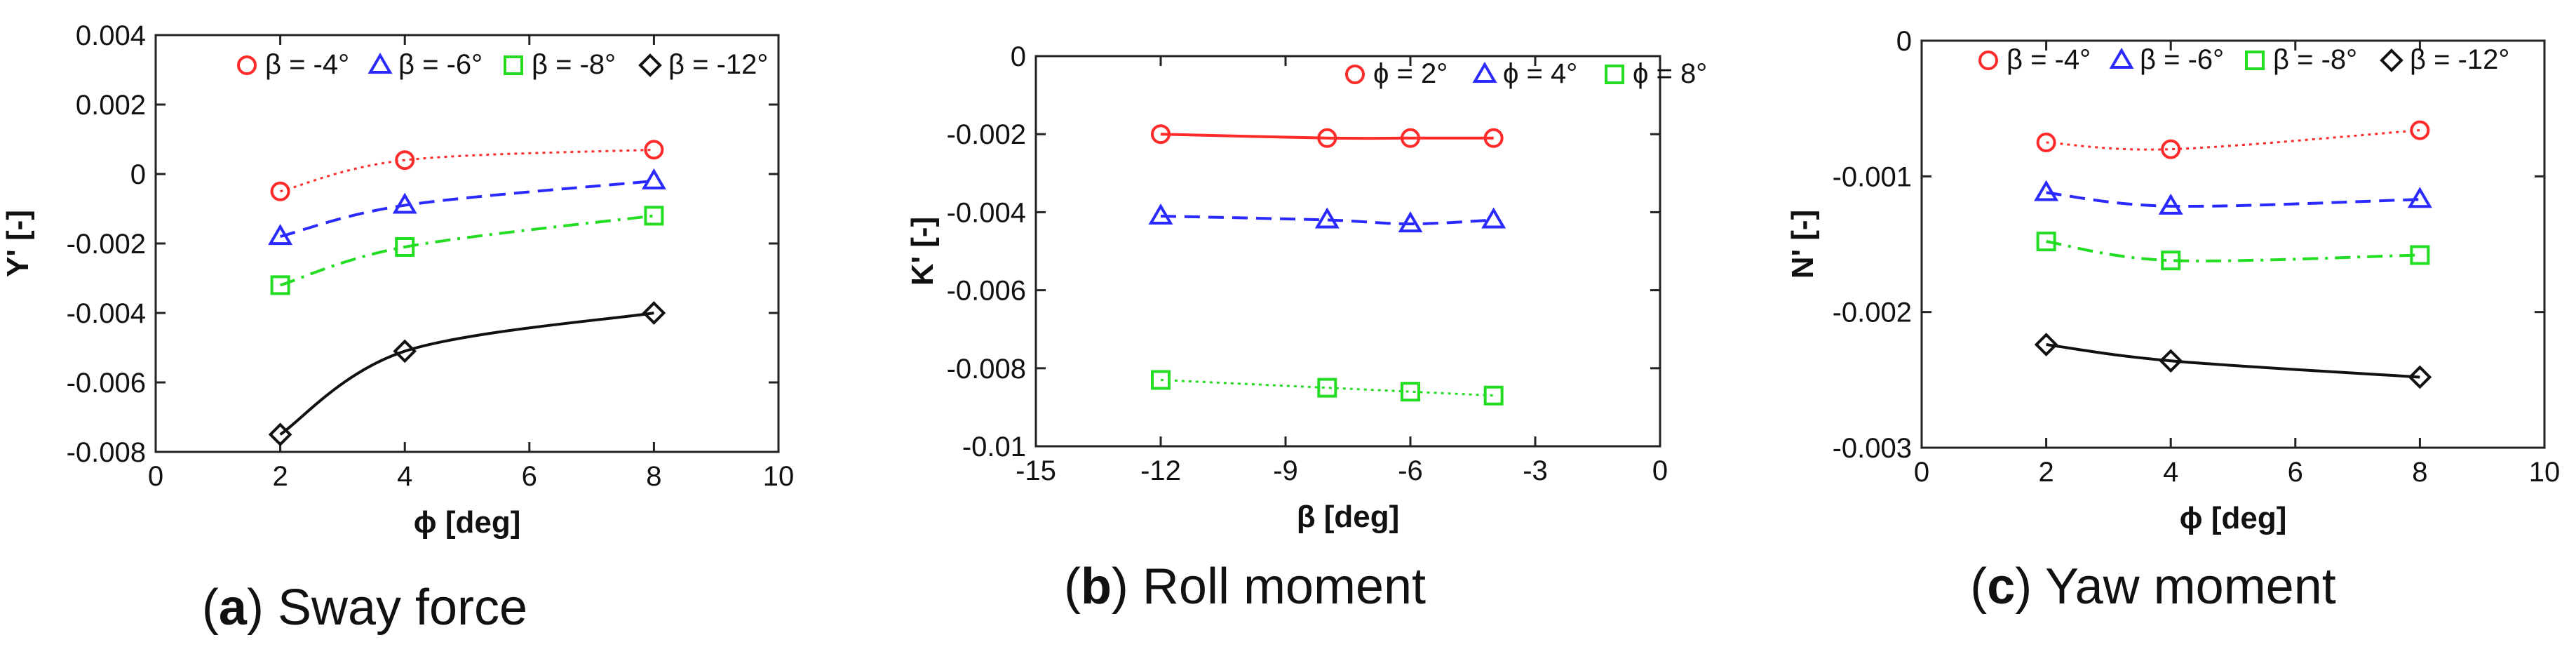 This screenshot has height=661, width=2576. What do you see at coordinates (1285, 470) in the screenshot?
I see `x-tick-label: -9` at bounding box center [1285, 470].